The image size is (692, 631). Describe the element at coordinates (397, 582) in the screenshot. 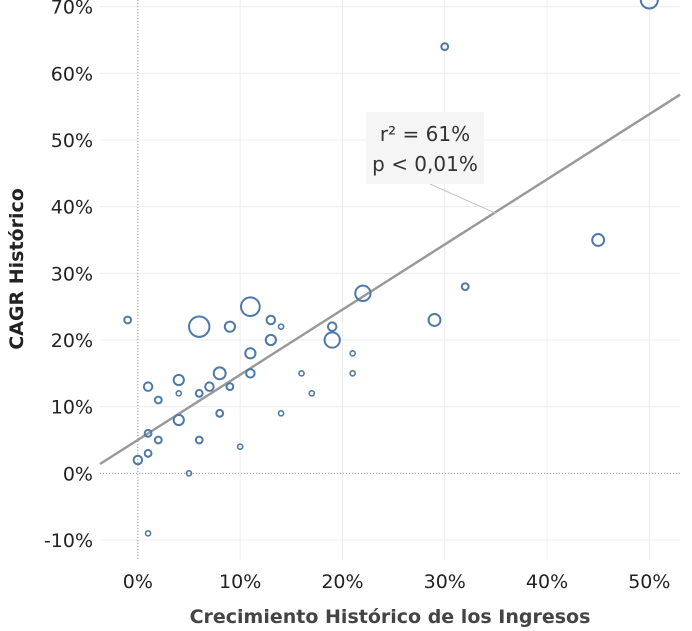

I see `x-axis-ticks: 0% 10% 20% 30% 40% 50%` at that location.